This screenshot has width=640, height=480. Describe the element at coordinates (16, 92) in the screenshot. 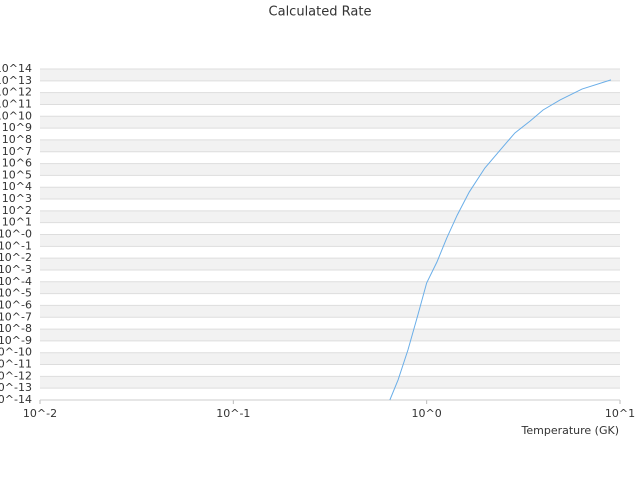

I see `y-tick-label: 10^12` at that location.